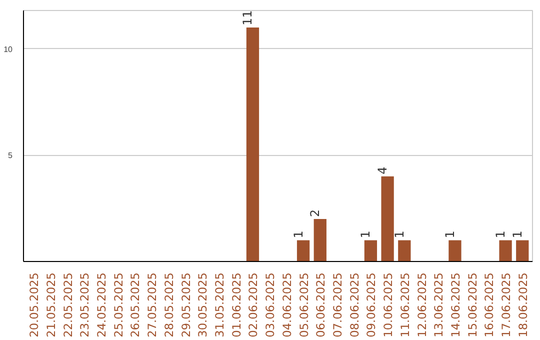  What do you see at coordinates (253, 305) in the screenshot?
I see `x-tick-label: 02.06.2025` at bounding box center [253, 305].